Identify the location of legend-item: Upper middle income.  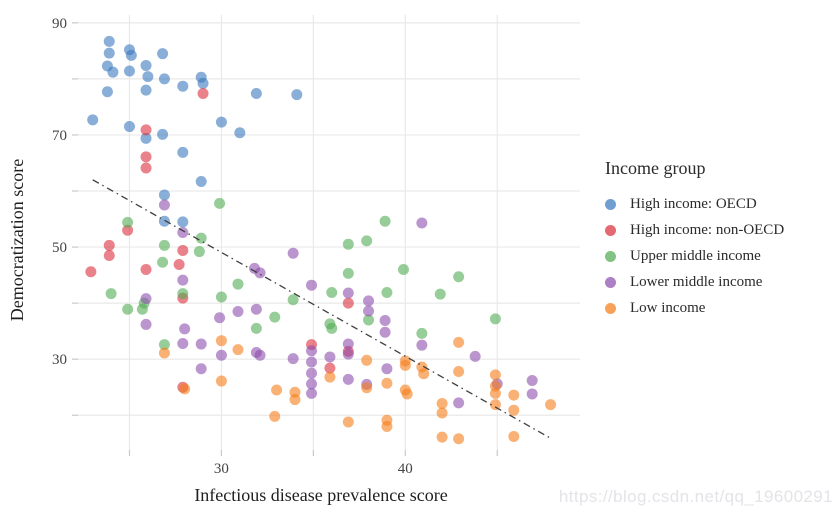
(694, 256).